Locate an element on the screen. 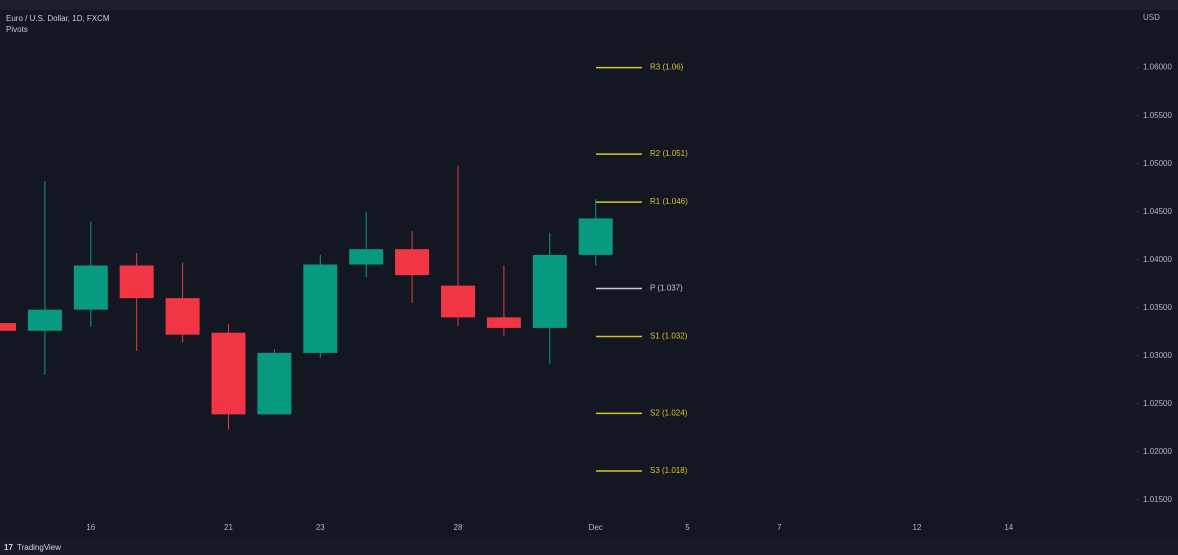 The image size is (1178, 555). chart-title: Euro / U.S. Dollar, 1D, FXCM is located at coordinates (58, 18).